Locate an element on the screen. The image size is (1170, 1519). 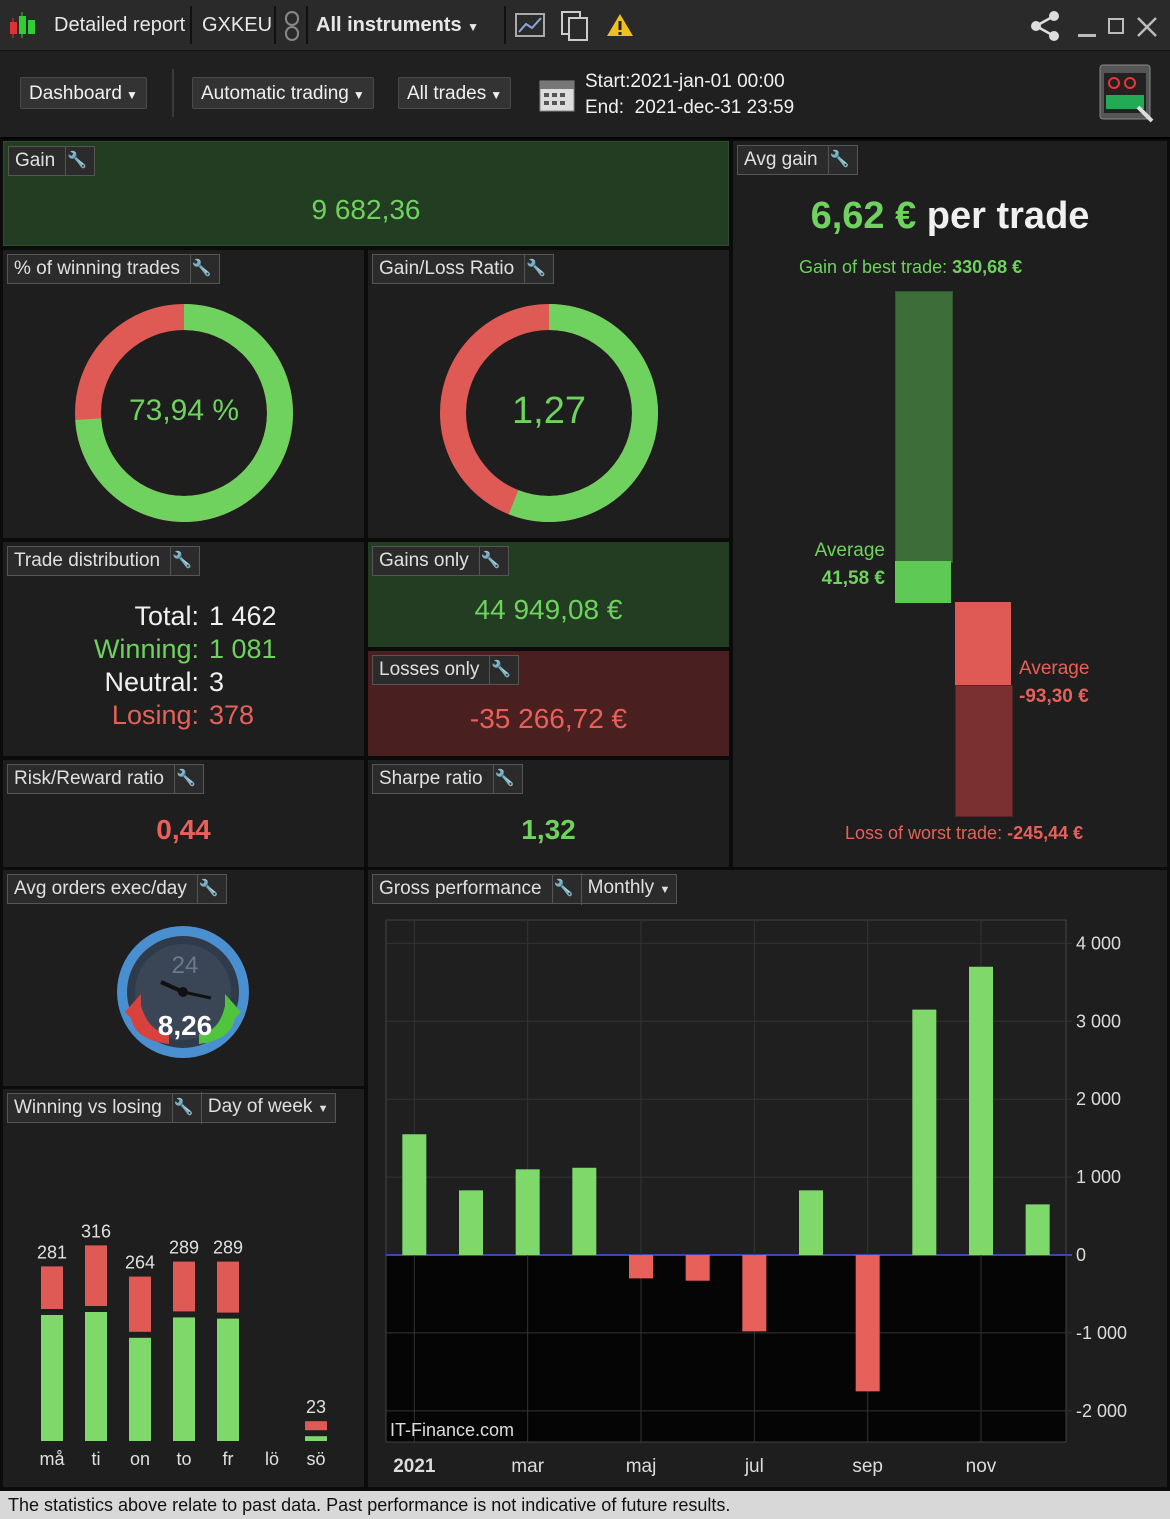
trading-mode-dropdown: Automatic trading ▼ is located at coordinates (283, 93).